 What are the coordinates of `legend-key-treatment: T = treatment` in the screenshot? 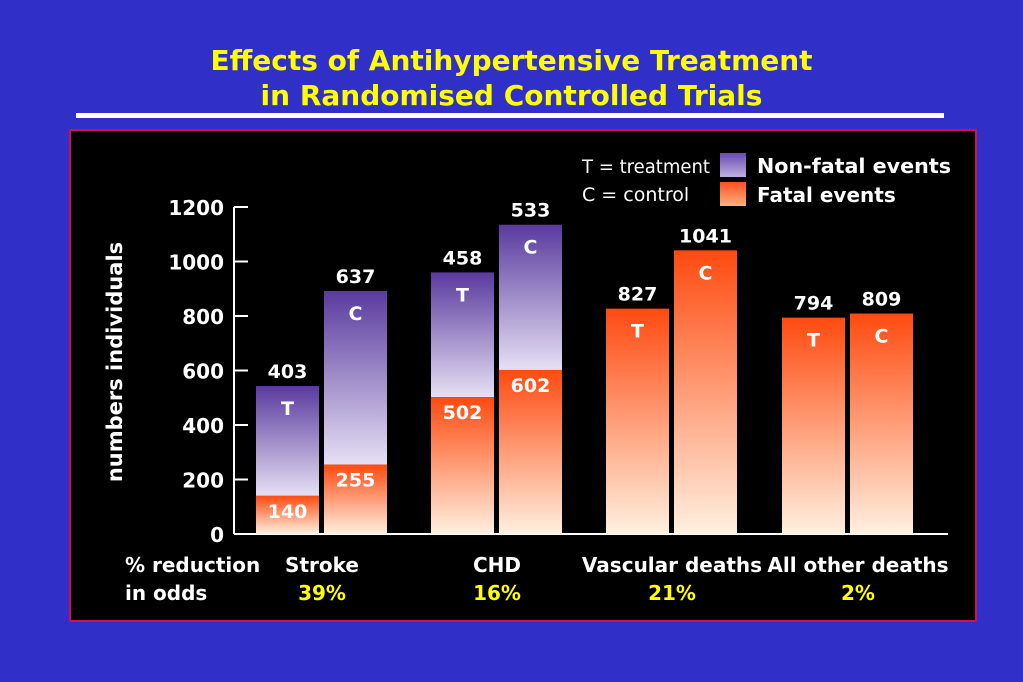 It's located at (645, 167).